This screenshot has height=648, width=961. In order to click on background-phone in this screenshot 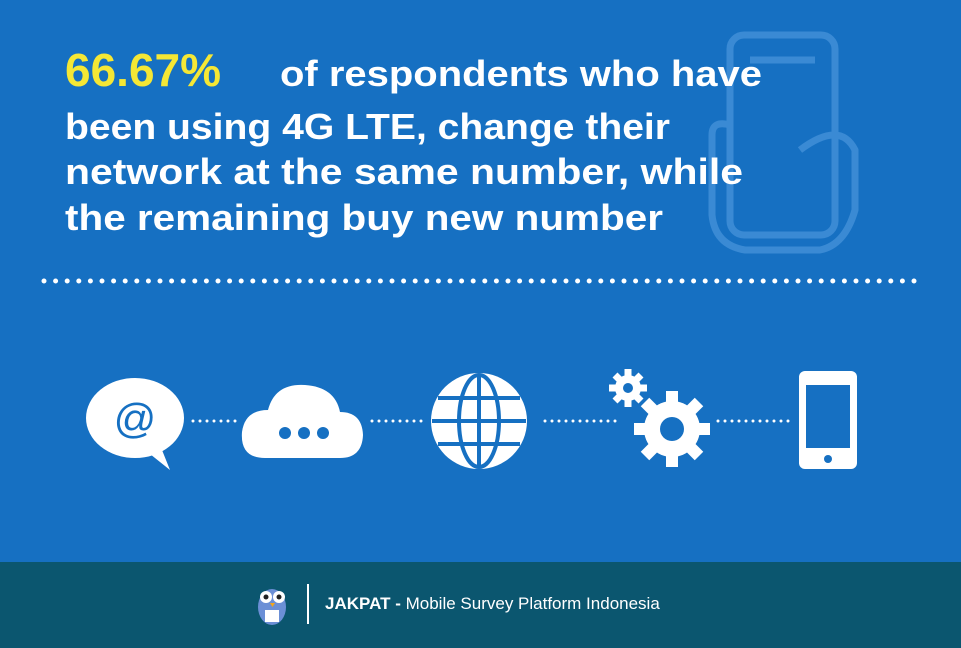, I will do `click(783, 142)`.